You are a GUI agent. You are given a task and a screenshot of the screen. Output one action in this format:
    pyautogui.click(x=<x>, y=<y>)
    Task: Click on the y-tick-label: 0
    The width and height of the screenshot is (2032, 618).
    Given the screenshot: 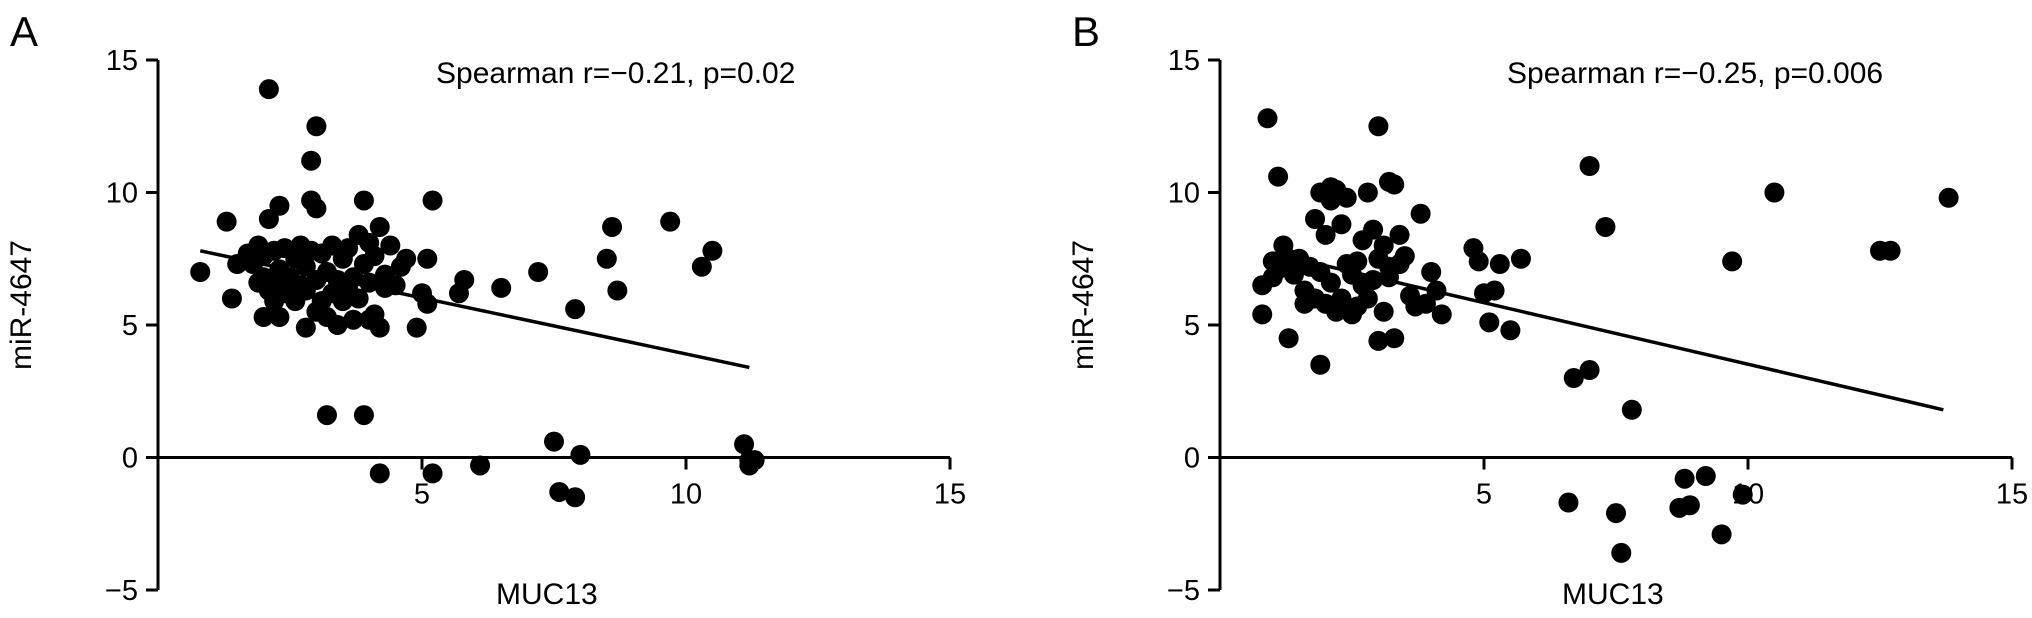 What is the action you would take?
    pyautogui.click(x=130, y=459)
    